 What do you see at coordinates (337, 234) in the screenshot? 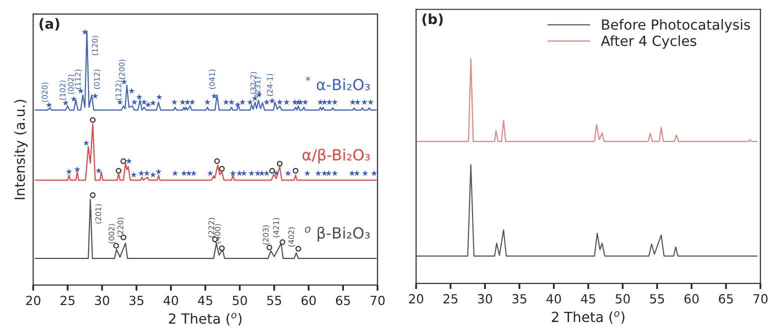
I see `series-label: $^{o}$ β-Bi₂O₃` at bounding box center [337, 234].